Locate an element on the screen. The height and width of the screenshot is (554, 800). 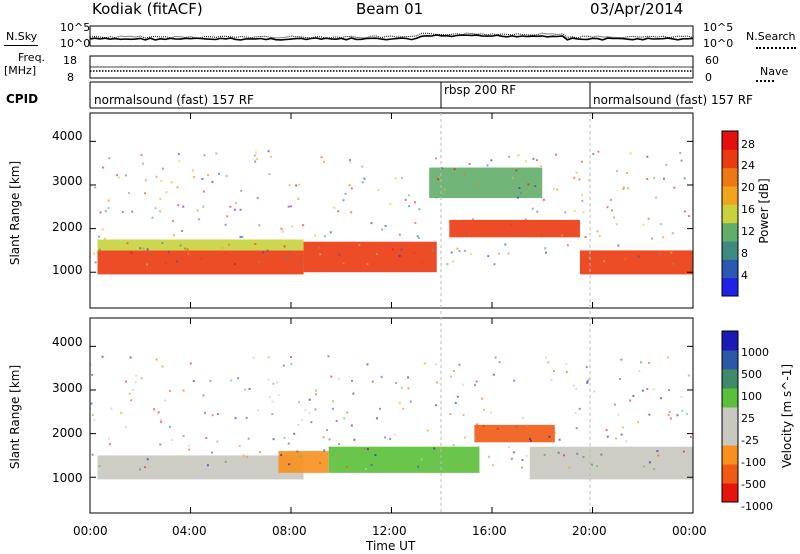
date-title: 03/Apr/2014 is located at coordinates (637, 9).